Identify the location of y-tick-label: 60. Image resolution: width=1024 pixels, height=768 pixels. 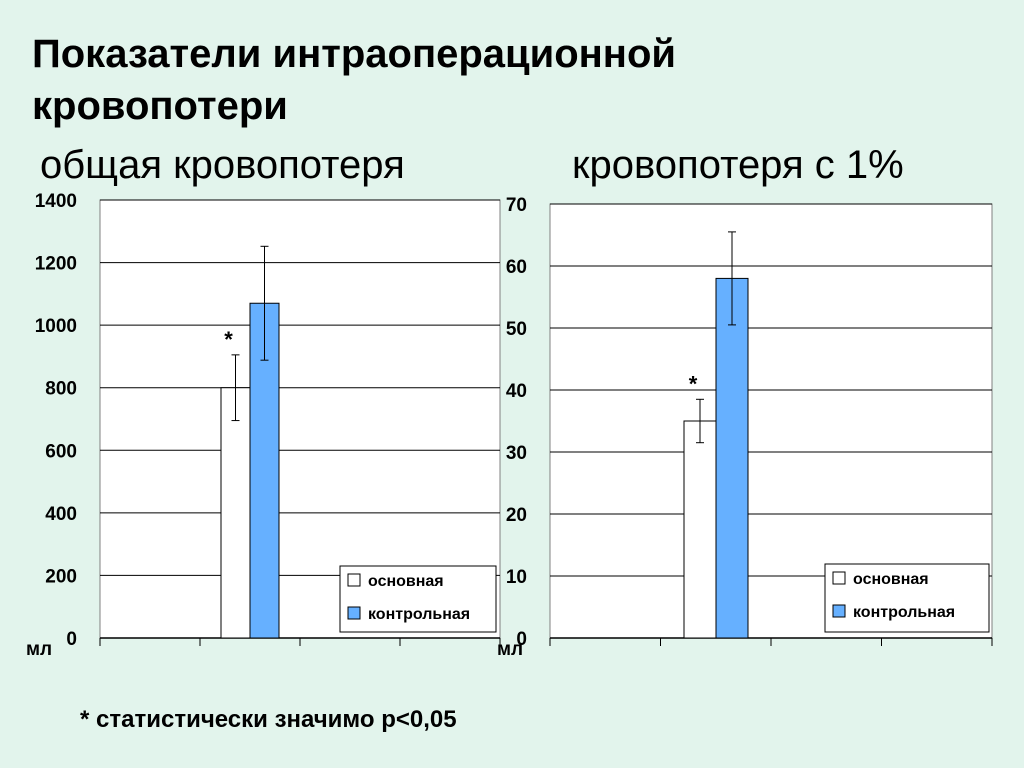
(516, 267).